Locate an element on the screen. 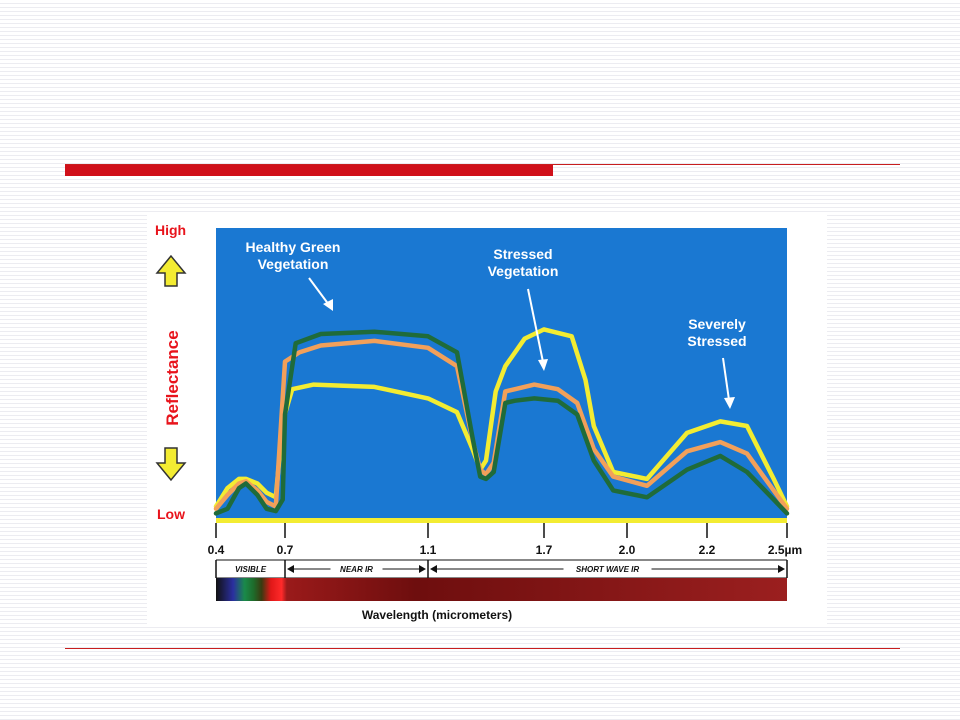  severe-pointer-arrowhead is located at coordinates (729, 403).